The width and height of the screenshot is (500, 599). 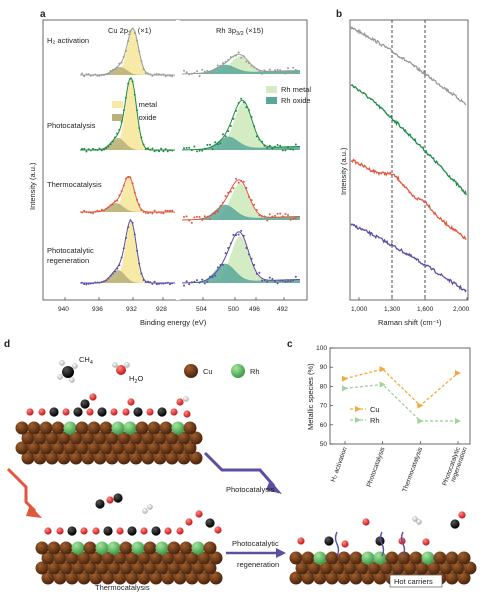 I want to click on ch4-label: CH4, so click(x=86, y=360).